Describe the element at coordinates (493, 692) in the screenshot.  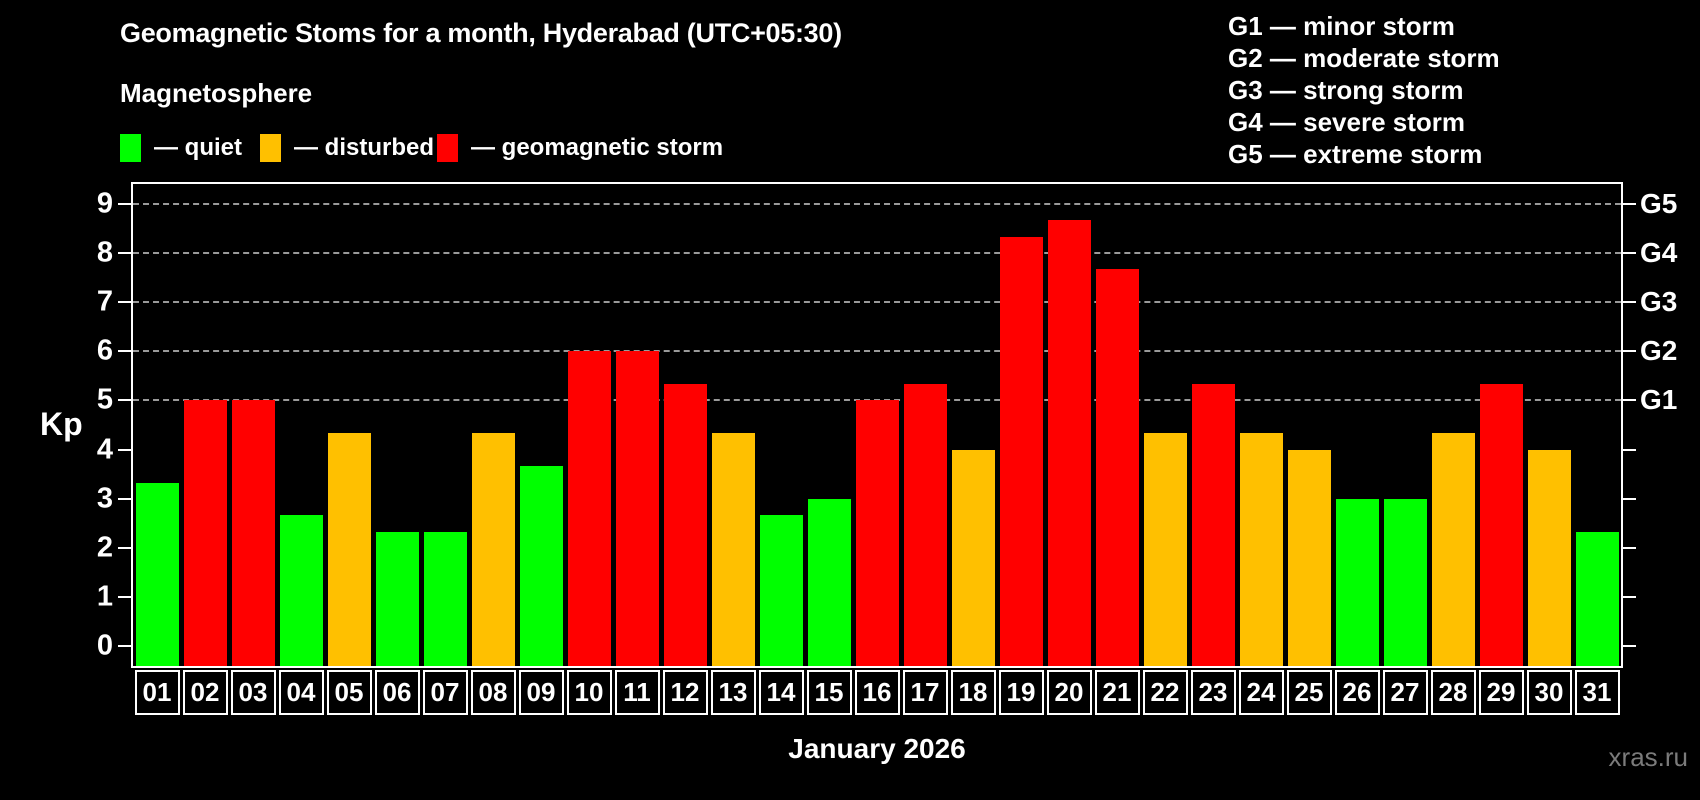
I see `day-label-08: 08` at that location.